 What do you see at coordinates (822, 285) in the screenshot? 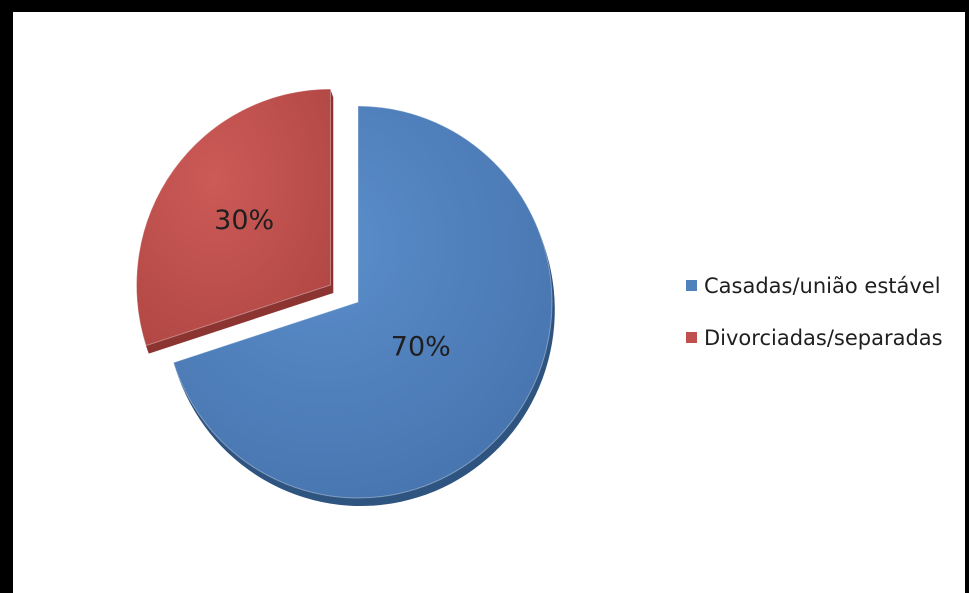
I see `legend-label-casadas: Casadas/união estável` at bounding box center [822, 285].